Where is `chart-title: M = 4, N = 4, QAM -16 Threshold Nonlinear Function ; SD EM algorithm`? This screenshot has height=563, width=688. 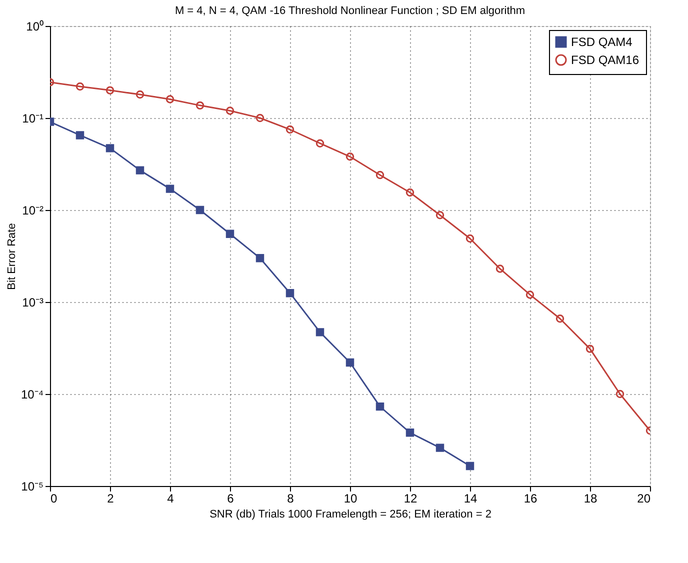
chart-title: M = 4, N = 4, QAM -16 Threshold Nonlinear Function ; SD EM algorithm is located at coordinates (350, 11).